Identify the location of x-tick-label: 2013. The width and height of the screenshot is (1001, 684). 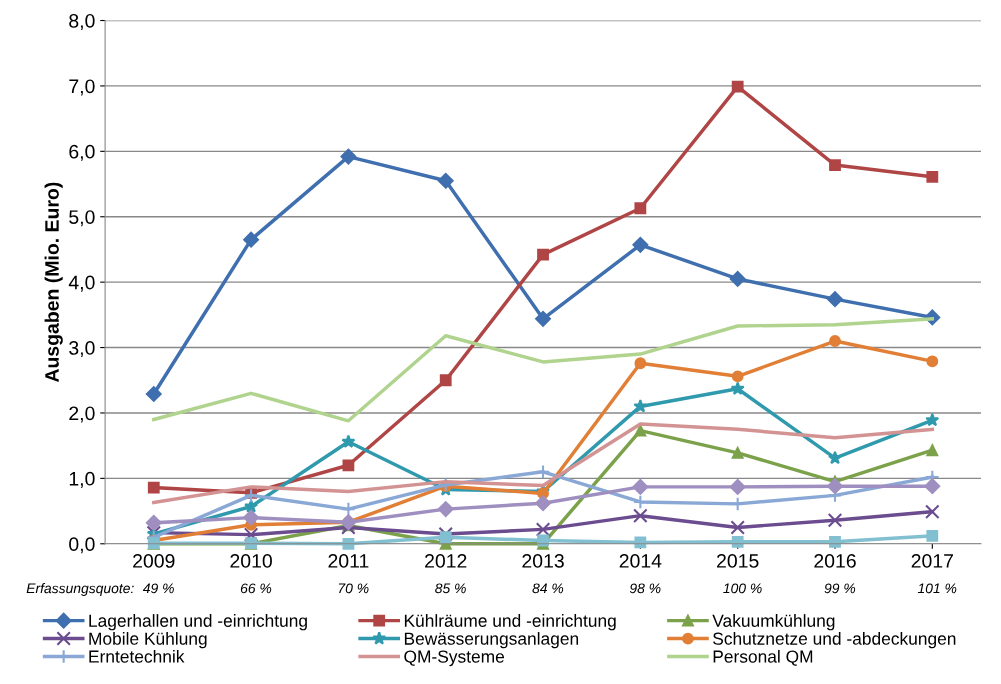
(543, 561).